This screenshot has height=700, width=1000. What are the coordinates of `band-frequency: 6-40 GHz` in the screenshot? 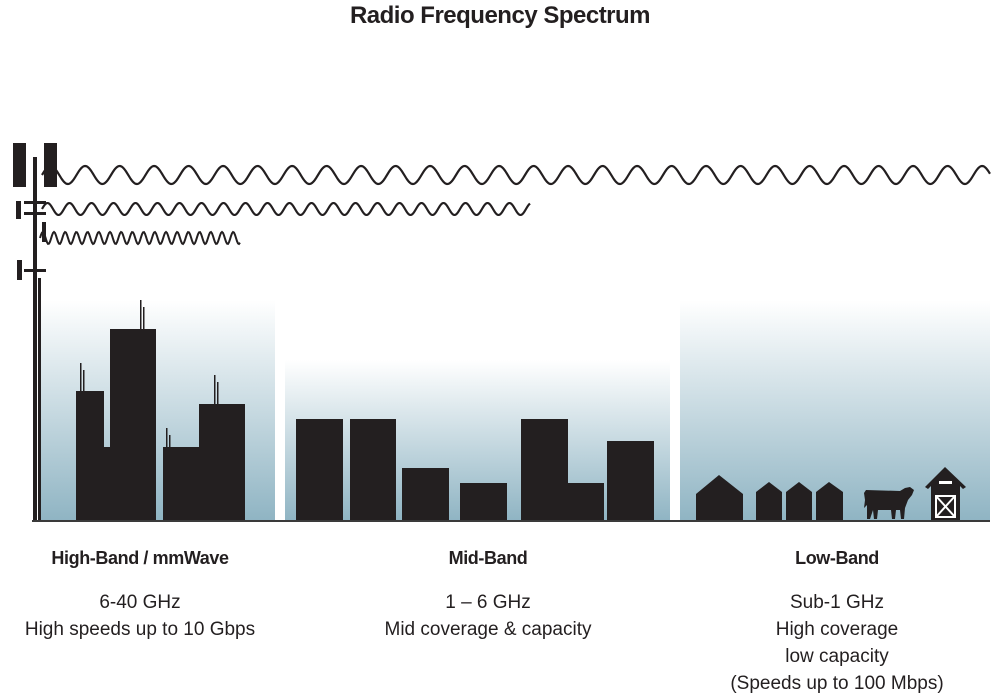 It's located at (140, 602).